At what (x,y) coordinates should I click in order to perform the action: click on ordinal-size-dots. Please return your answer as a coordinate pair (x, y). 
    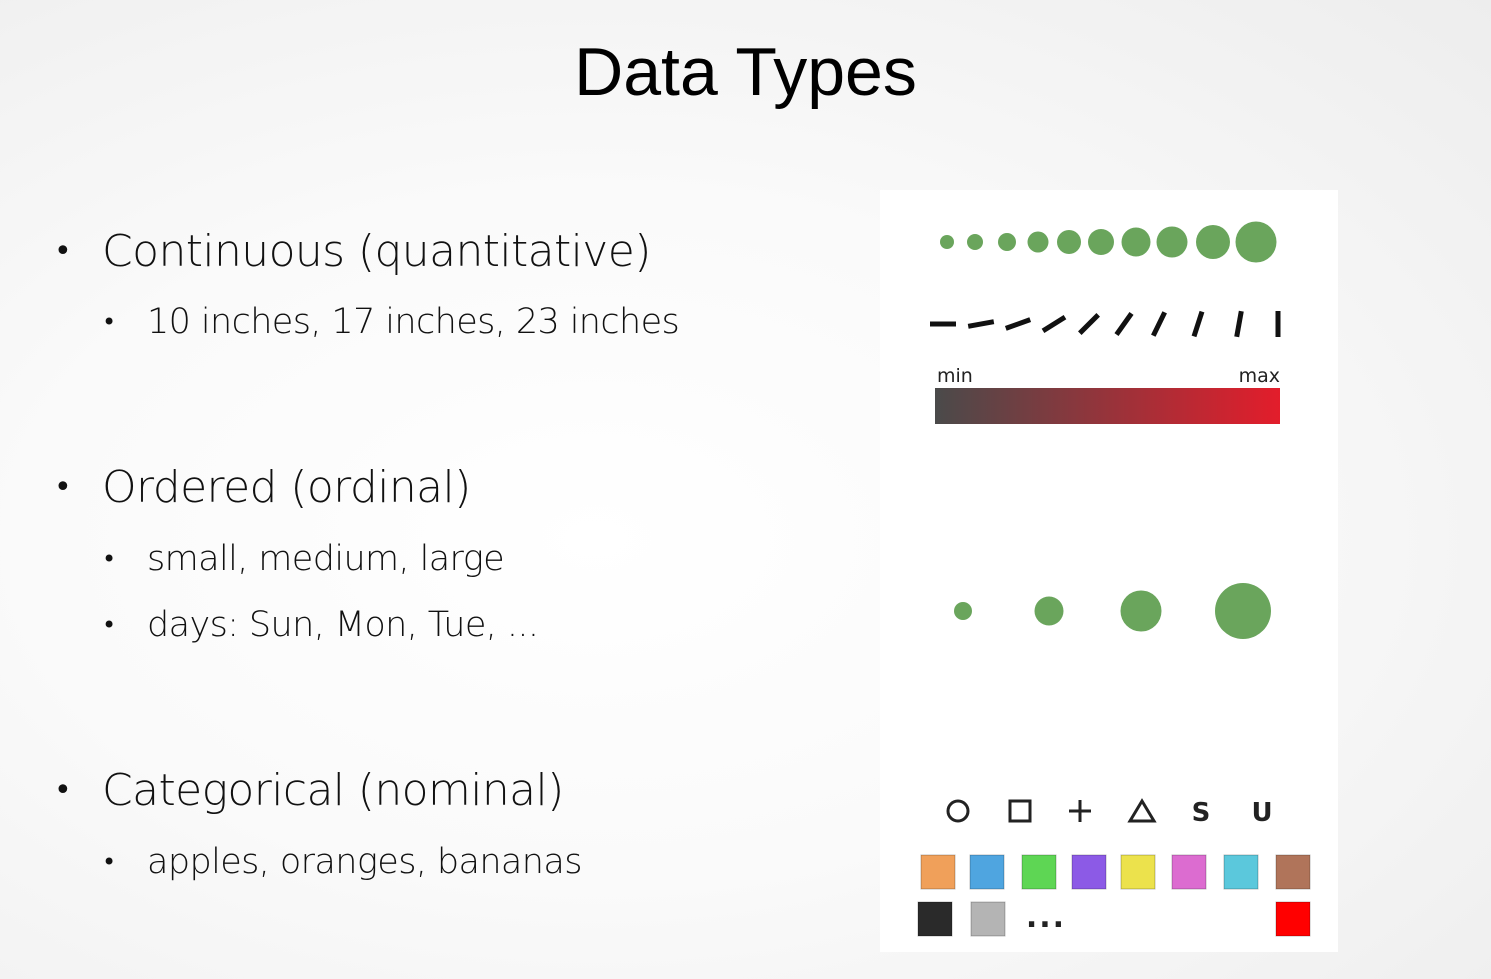
    Looking at the image, I should click on (1112, 611).